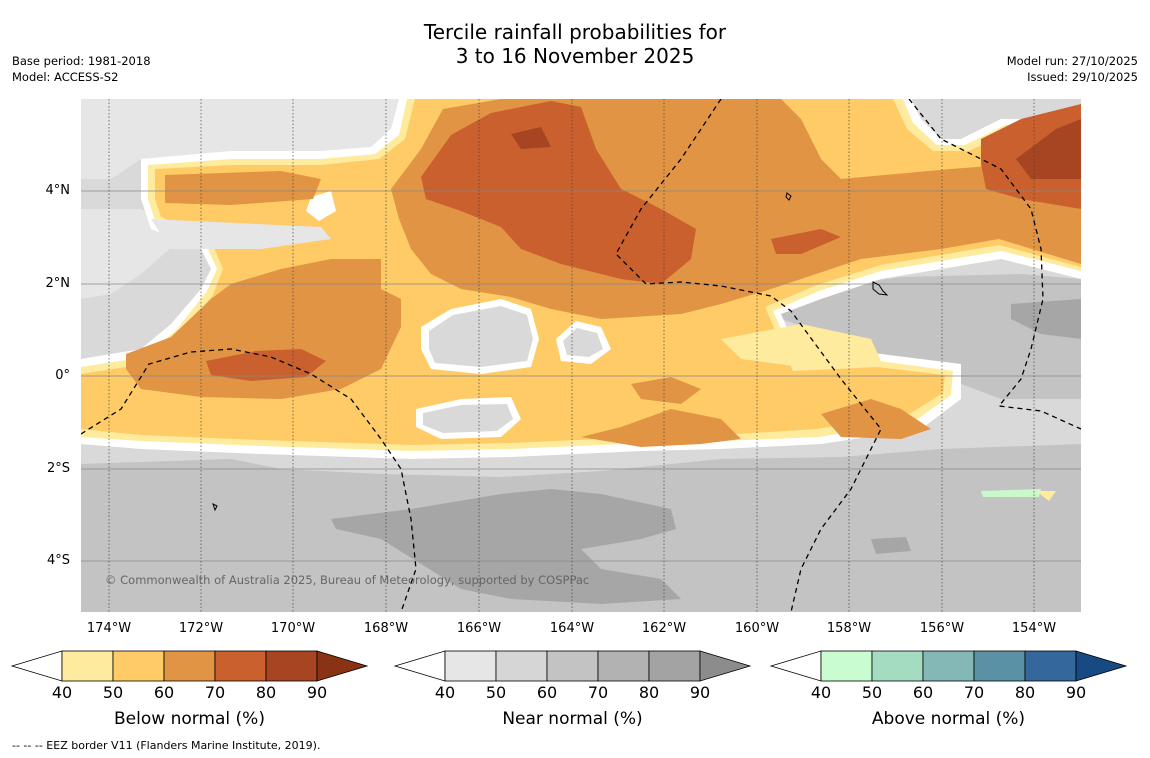  I want to click on title-line-1: Tercile rainfall probabilities for, so click(575, 32).